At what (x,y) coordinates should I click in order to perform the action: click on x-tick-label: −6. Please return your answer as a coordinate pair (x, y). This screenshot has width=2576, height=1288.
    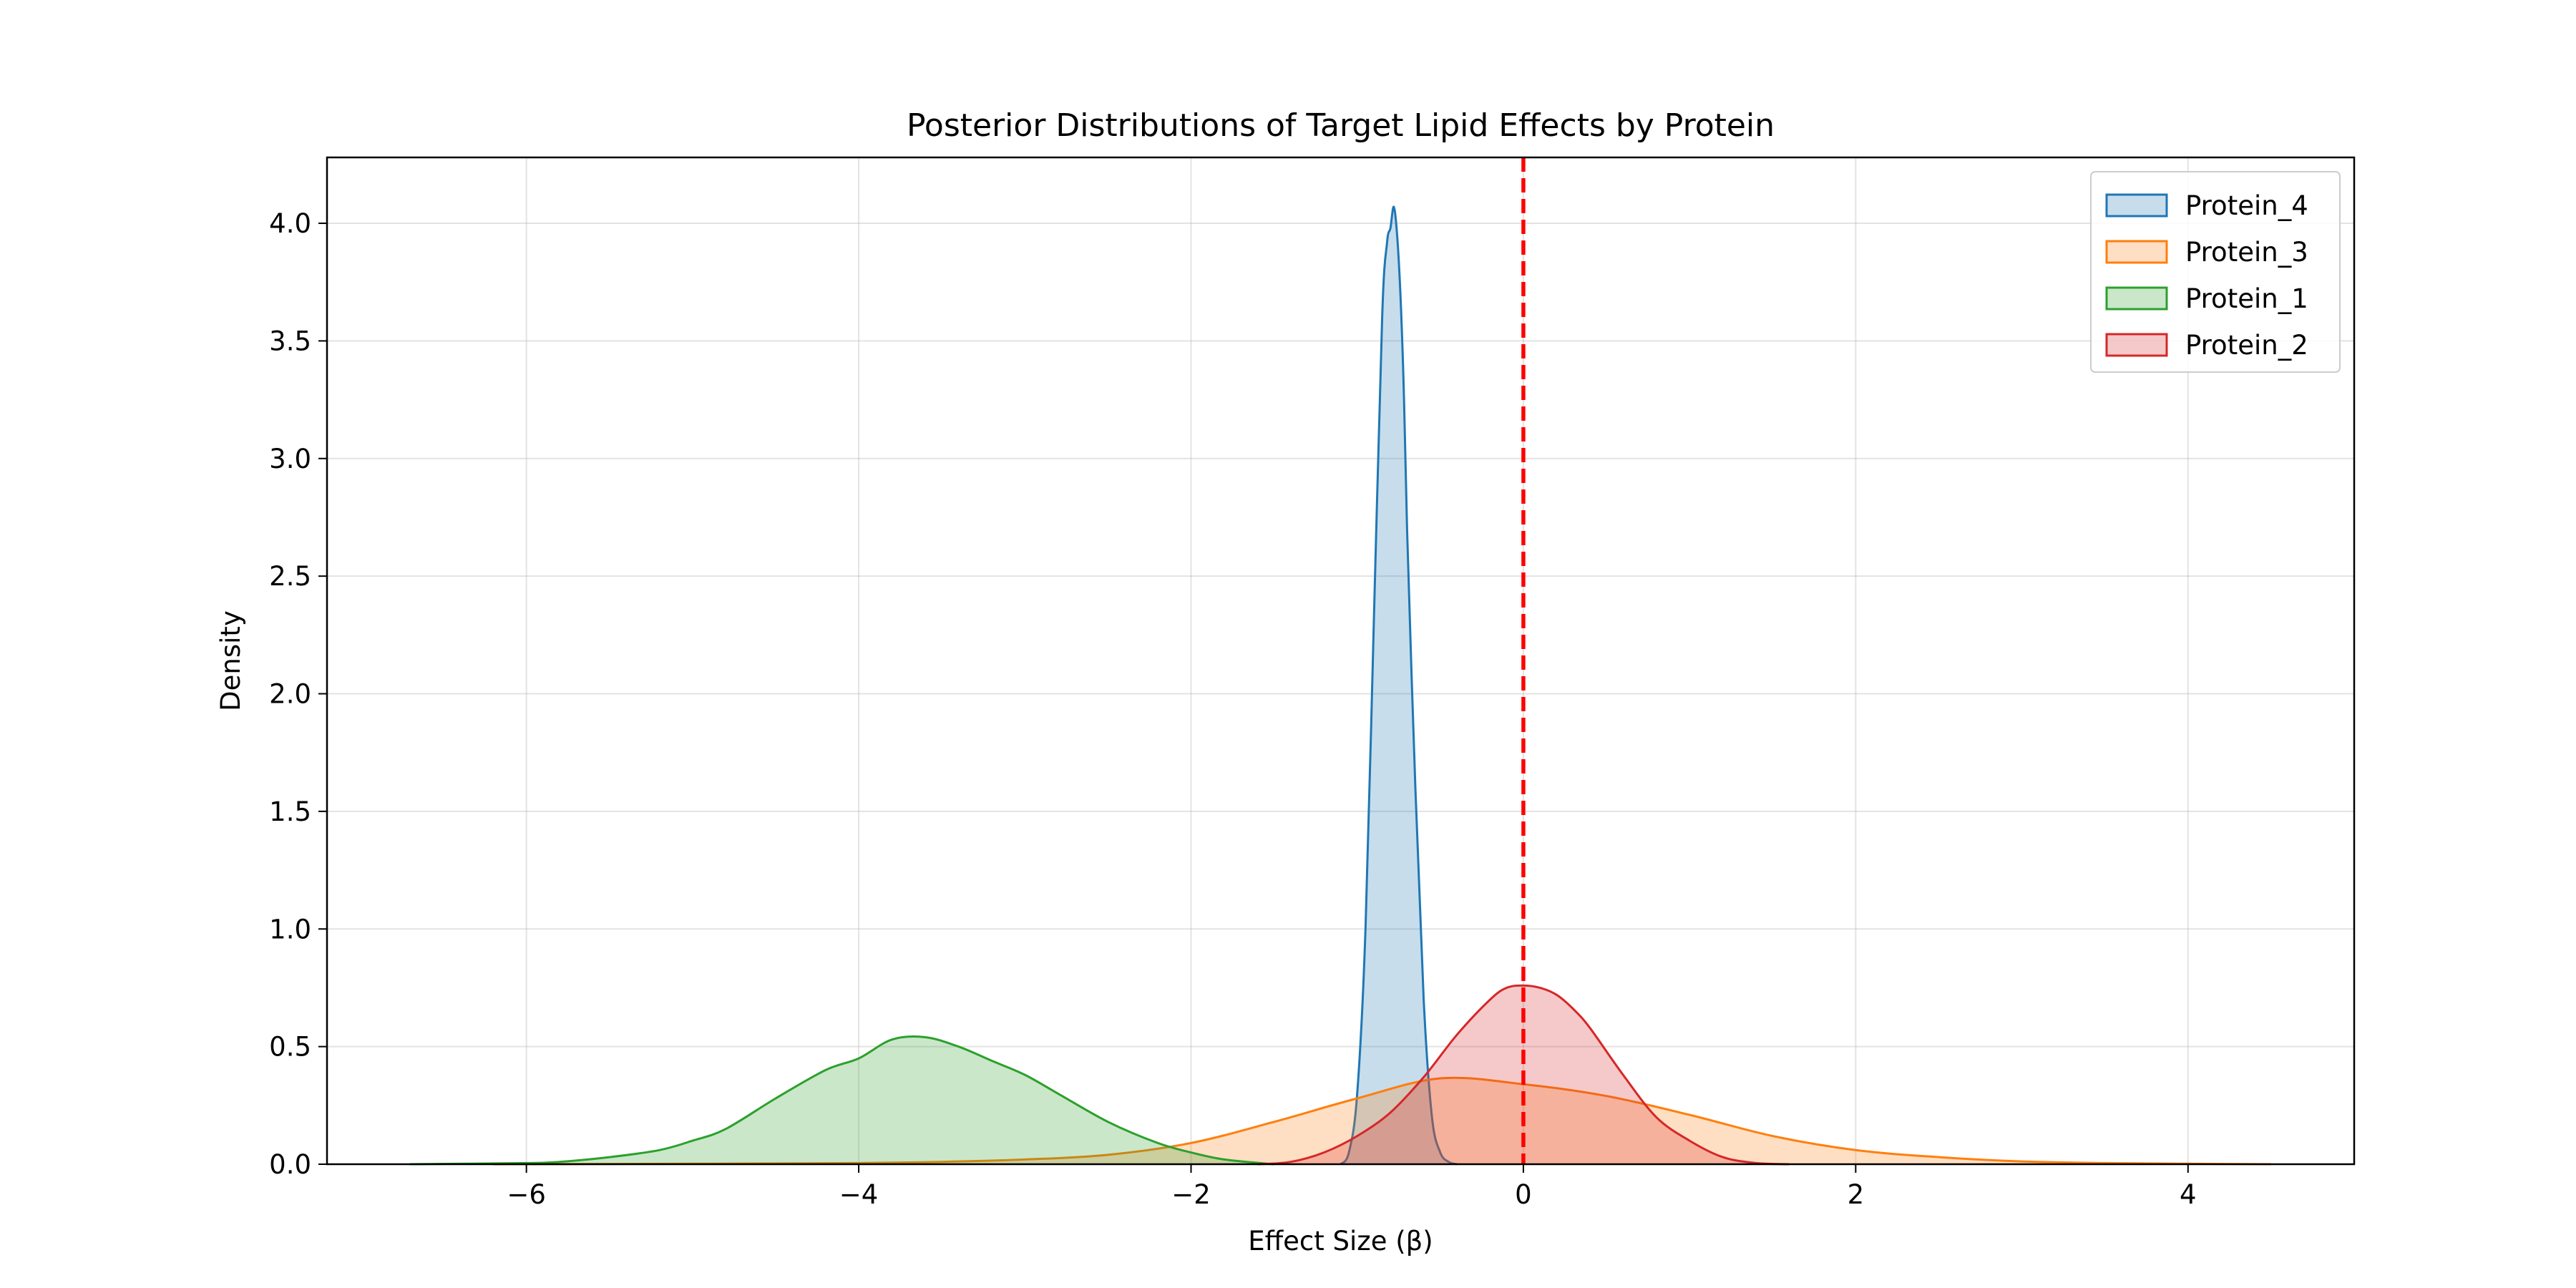
    Looking at the image, I should click on (526, 1194).